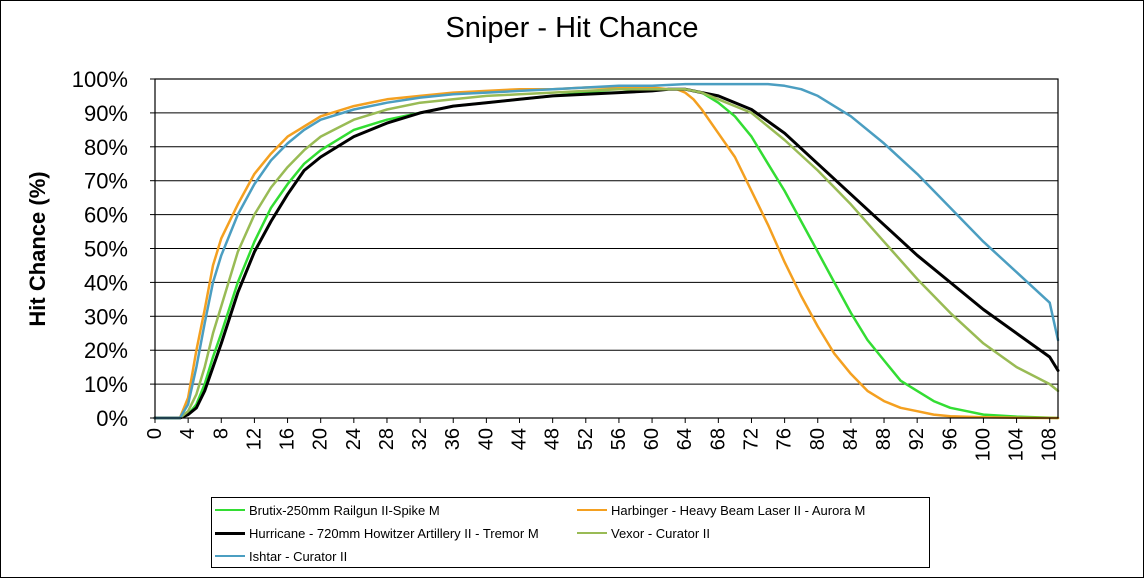 This screenshot has width=1144, height=578. I want to click on x-tick-label: 40, so click(486, 439).